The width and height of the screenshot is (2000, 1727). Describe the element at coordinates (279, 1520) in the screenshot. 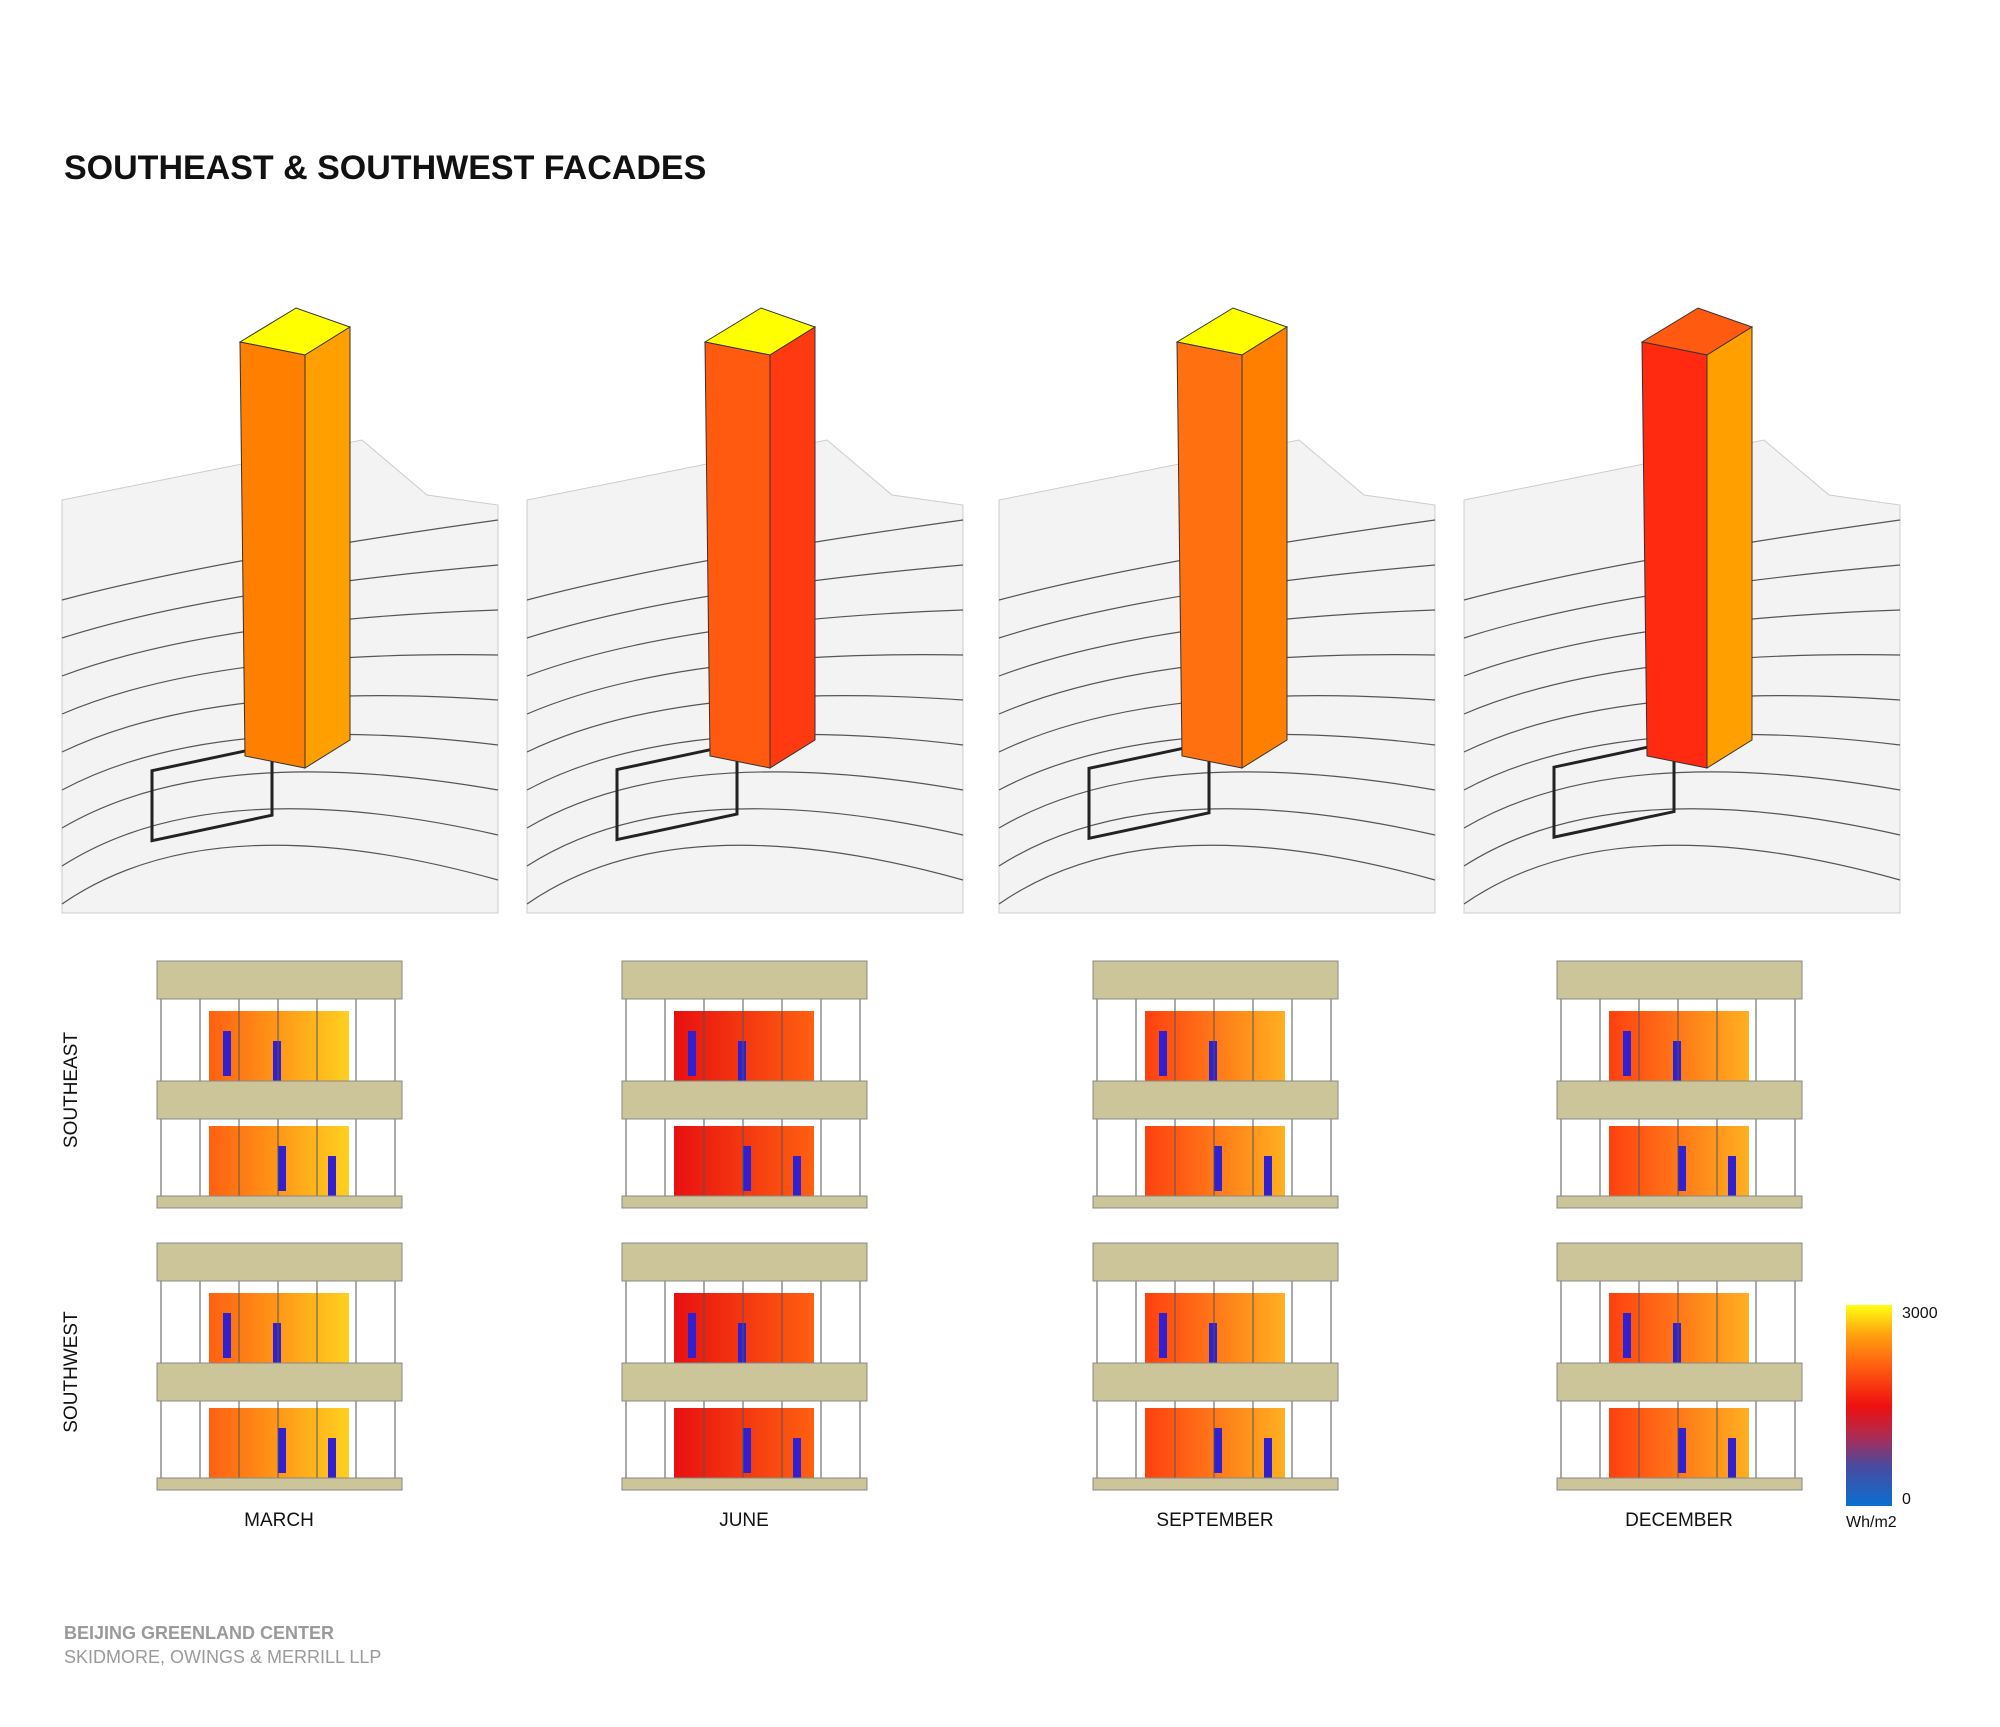

I see `month-label: MARCH` at that location.